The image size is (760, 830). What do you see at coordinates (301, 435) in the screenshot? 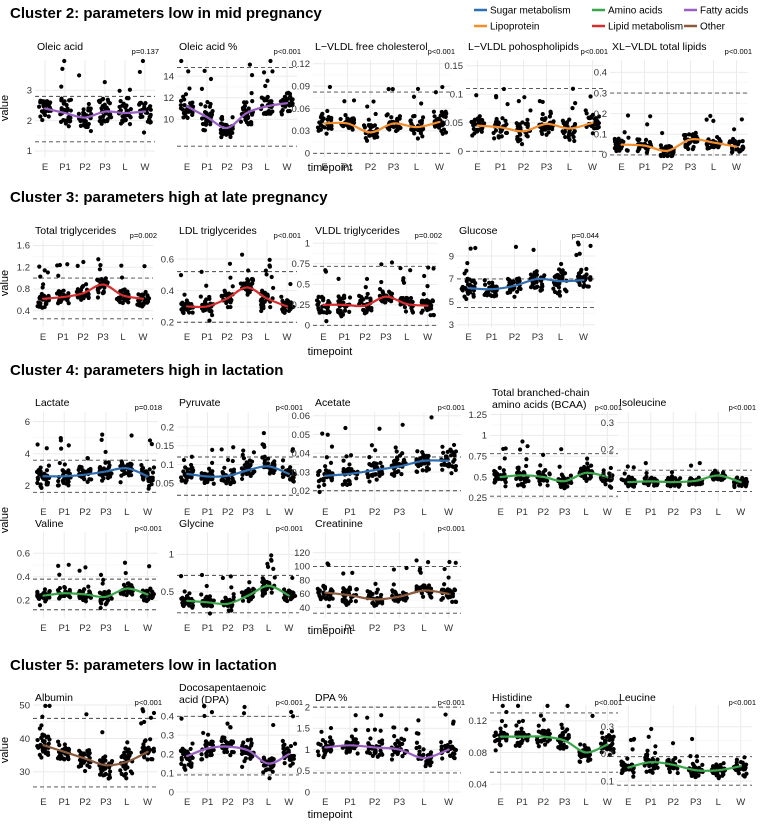
I see `y-tick-label: 0.05` at bounding box center [301, 435].